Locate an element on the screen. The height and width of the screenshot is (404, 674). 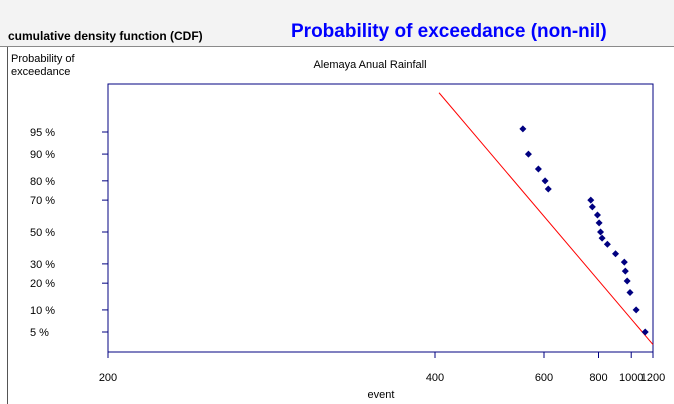
x-tick-label: 200 is located at coordinates (108, 378).